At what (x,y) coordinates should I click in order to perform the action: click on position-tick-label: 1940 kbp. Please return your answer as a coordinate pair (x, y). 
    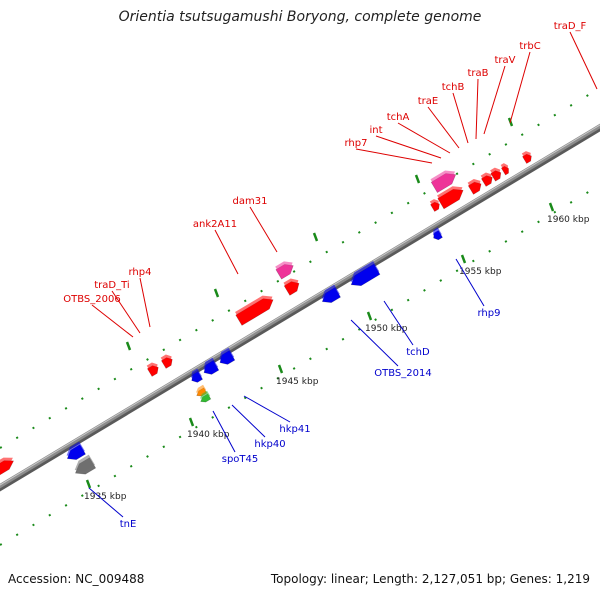
    Looking at the image, I should click on (208, 435).